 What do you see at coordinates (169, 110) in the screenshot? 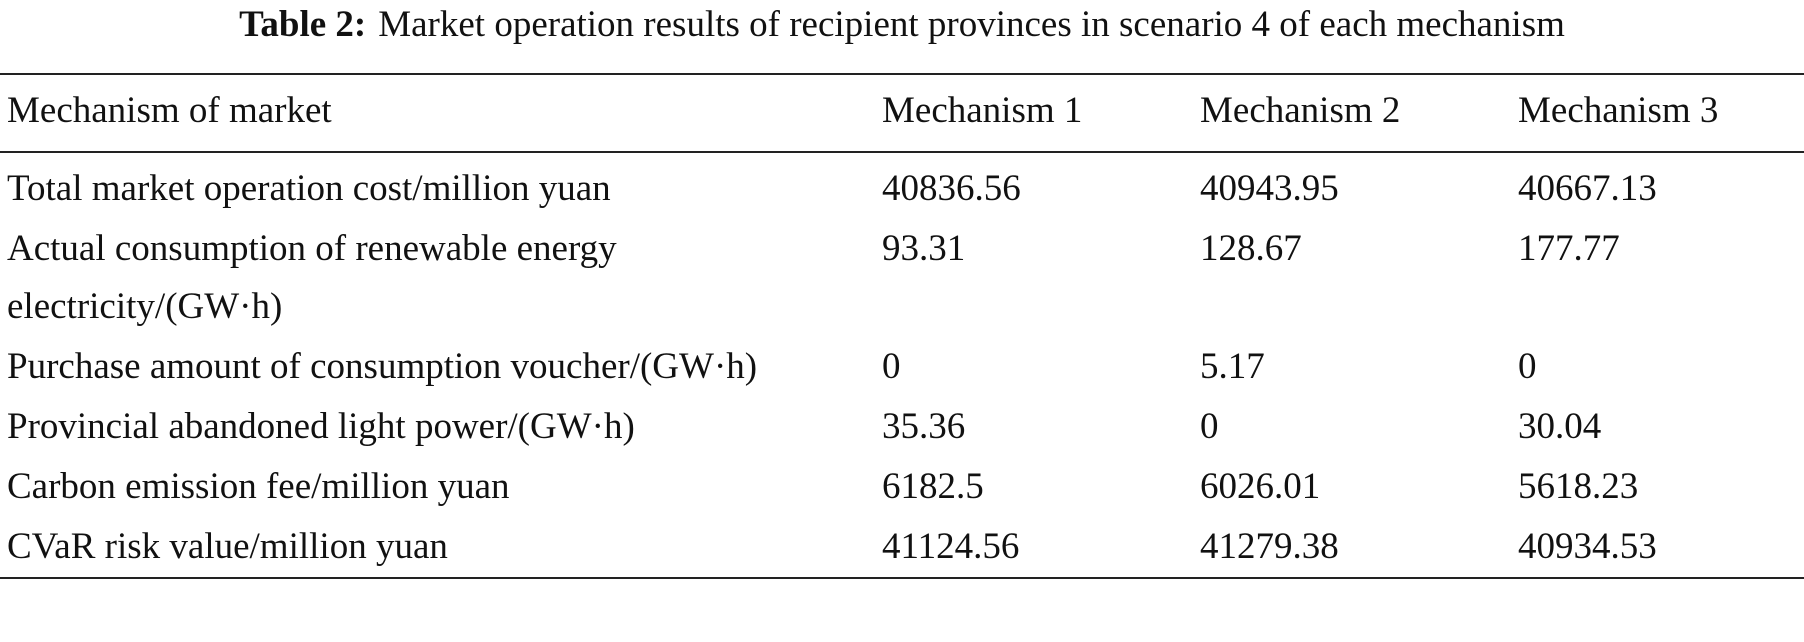
I see `header-cell: Mechanism of market` at bounding box center [169, 110].